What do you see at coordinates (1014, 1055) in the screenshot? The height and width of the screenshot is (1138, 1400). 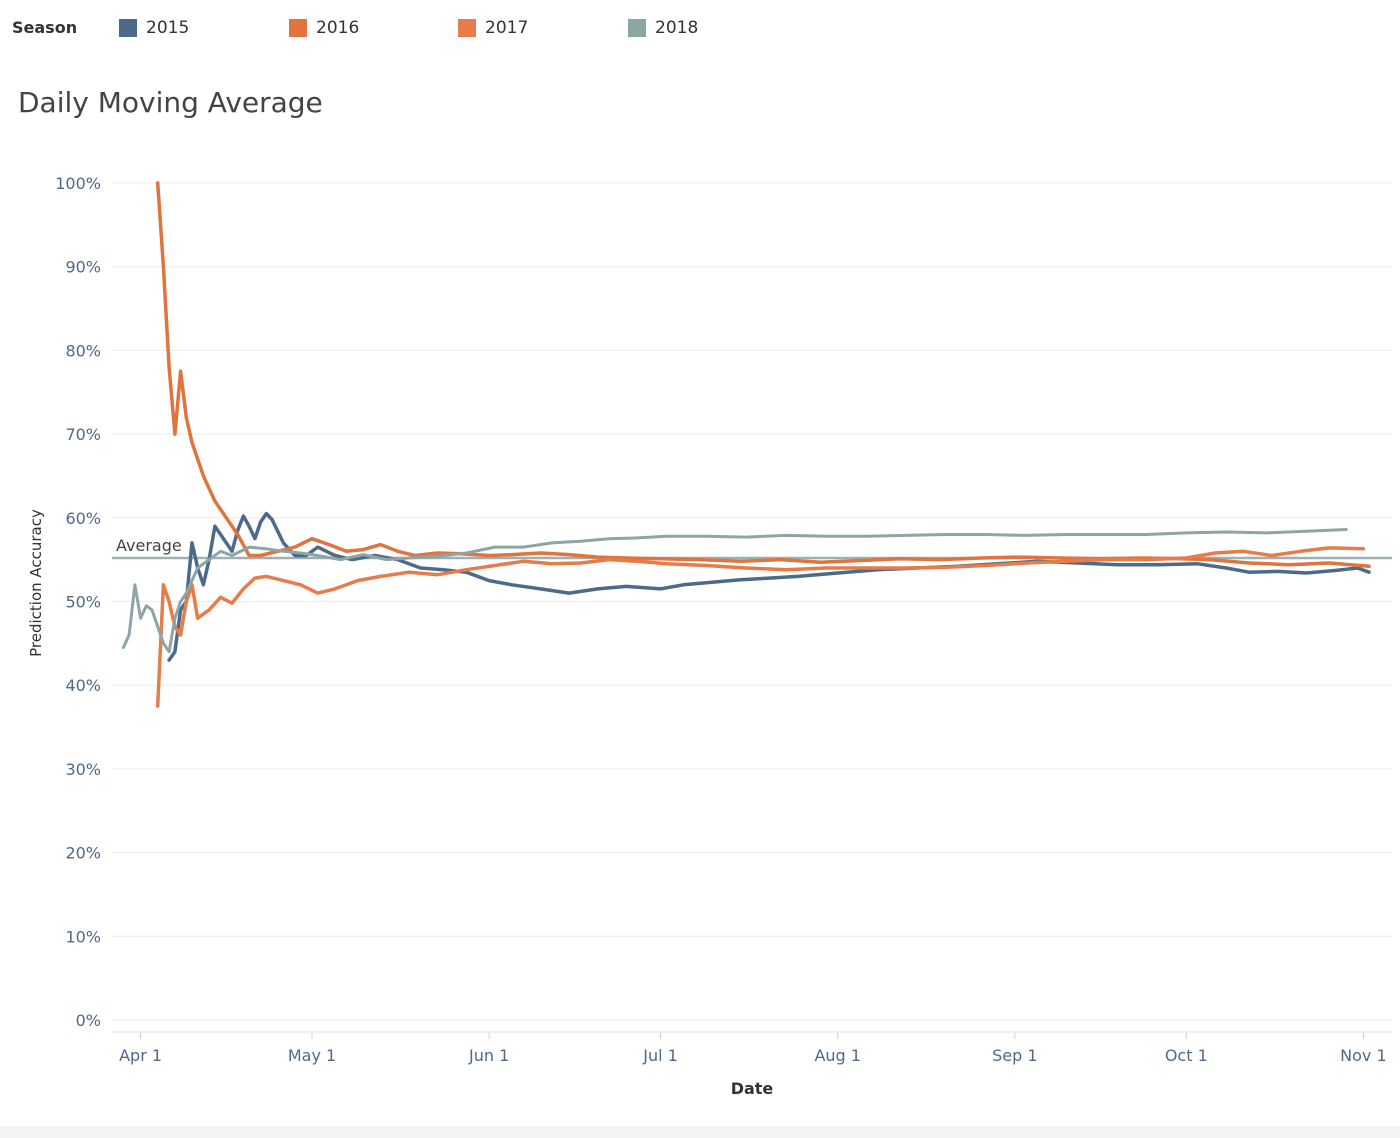 I see `x-tick-label: Sep 1` at bounding box center [1014, 1055].